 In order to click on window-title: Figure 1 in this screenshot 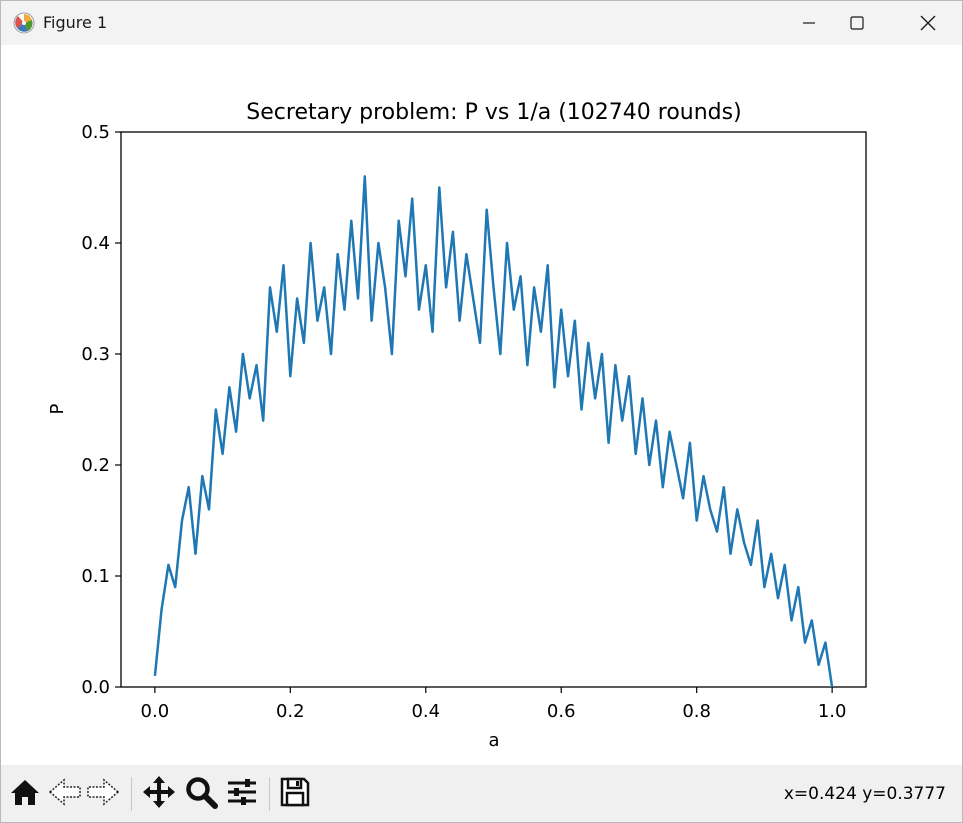, I will do `click(75, 22)`.